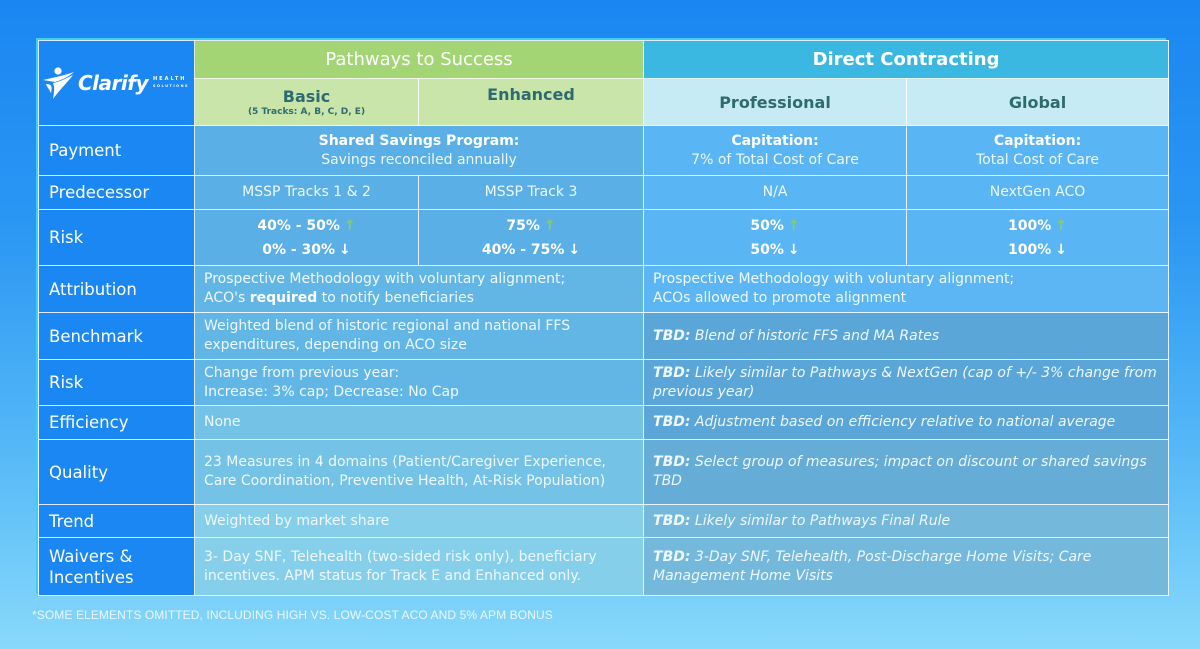  I want to click on cell-trend-pathways: Weighted by market share, so click(419, 521).